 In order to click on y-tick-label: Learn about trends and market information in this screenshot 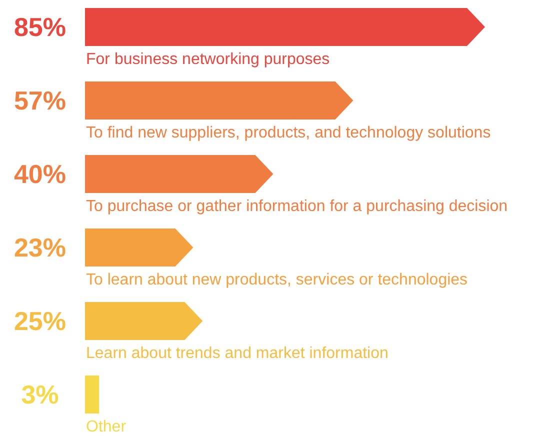, I will do `click(237, 353)`.